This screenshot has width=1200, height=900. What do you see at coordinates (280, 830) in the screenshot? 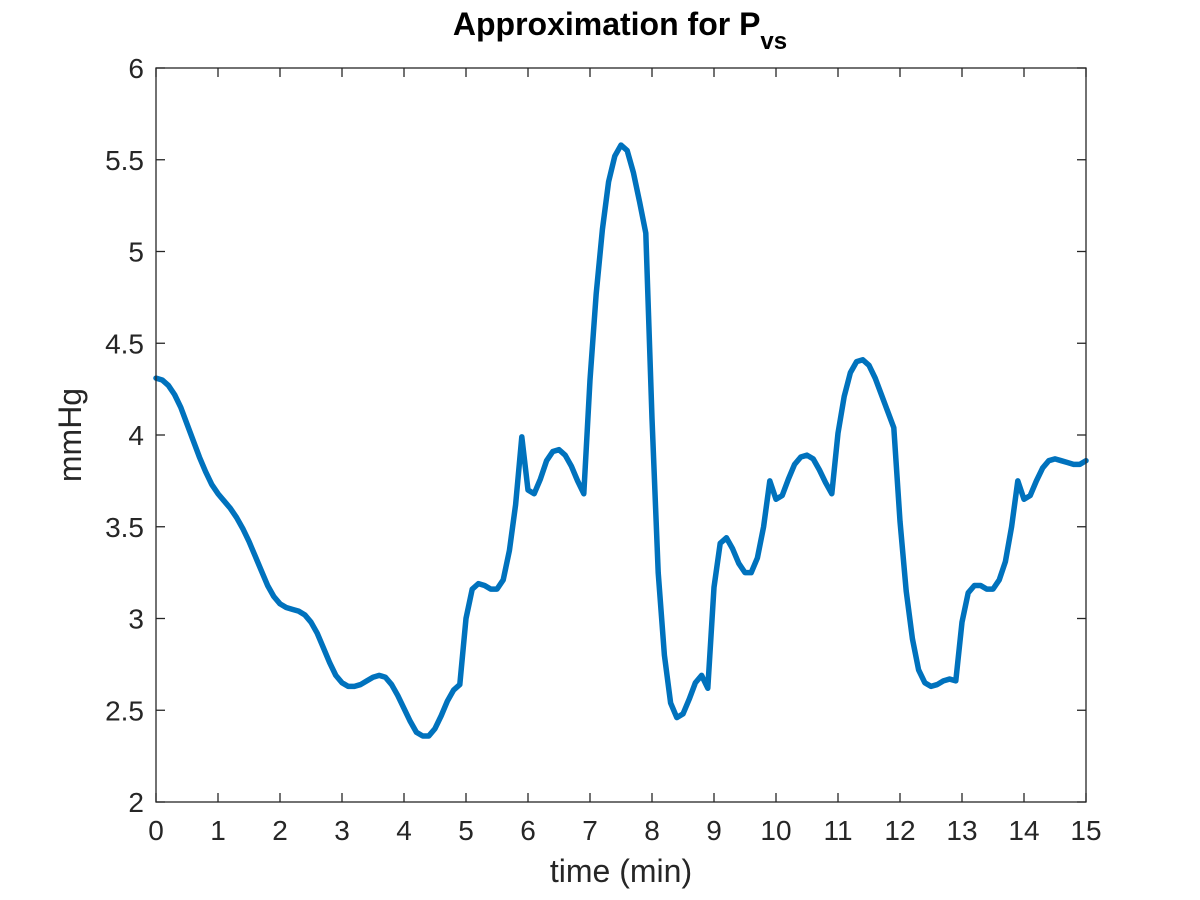
I see `x-tick-label: 2` at bounding box center [280, 830].